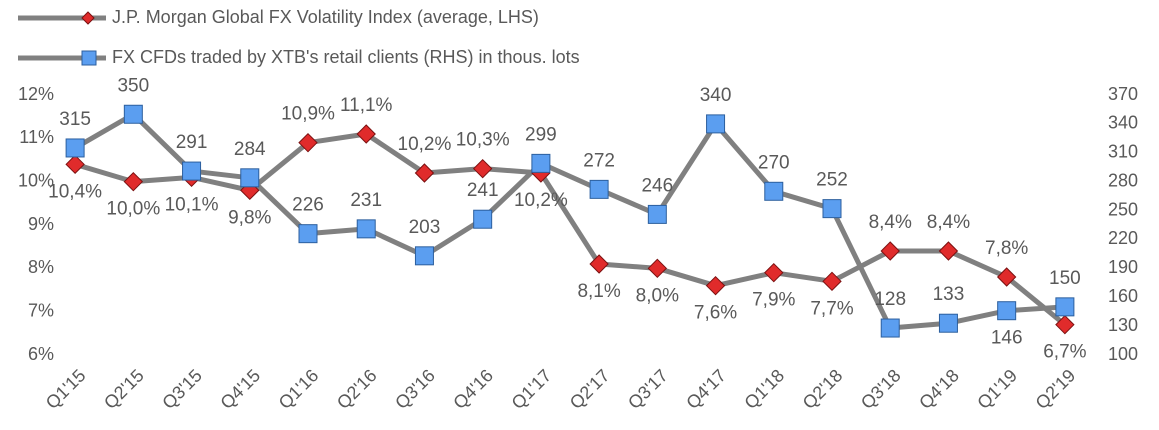  Describe the element at coordinates (308, 114) in the screenshot. I see `data-label: 10,9%` at that location.